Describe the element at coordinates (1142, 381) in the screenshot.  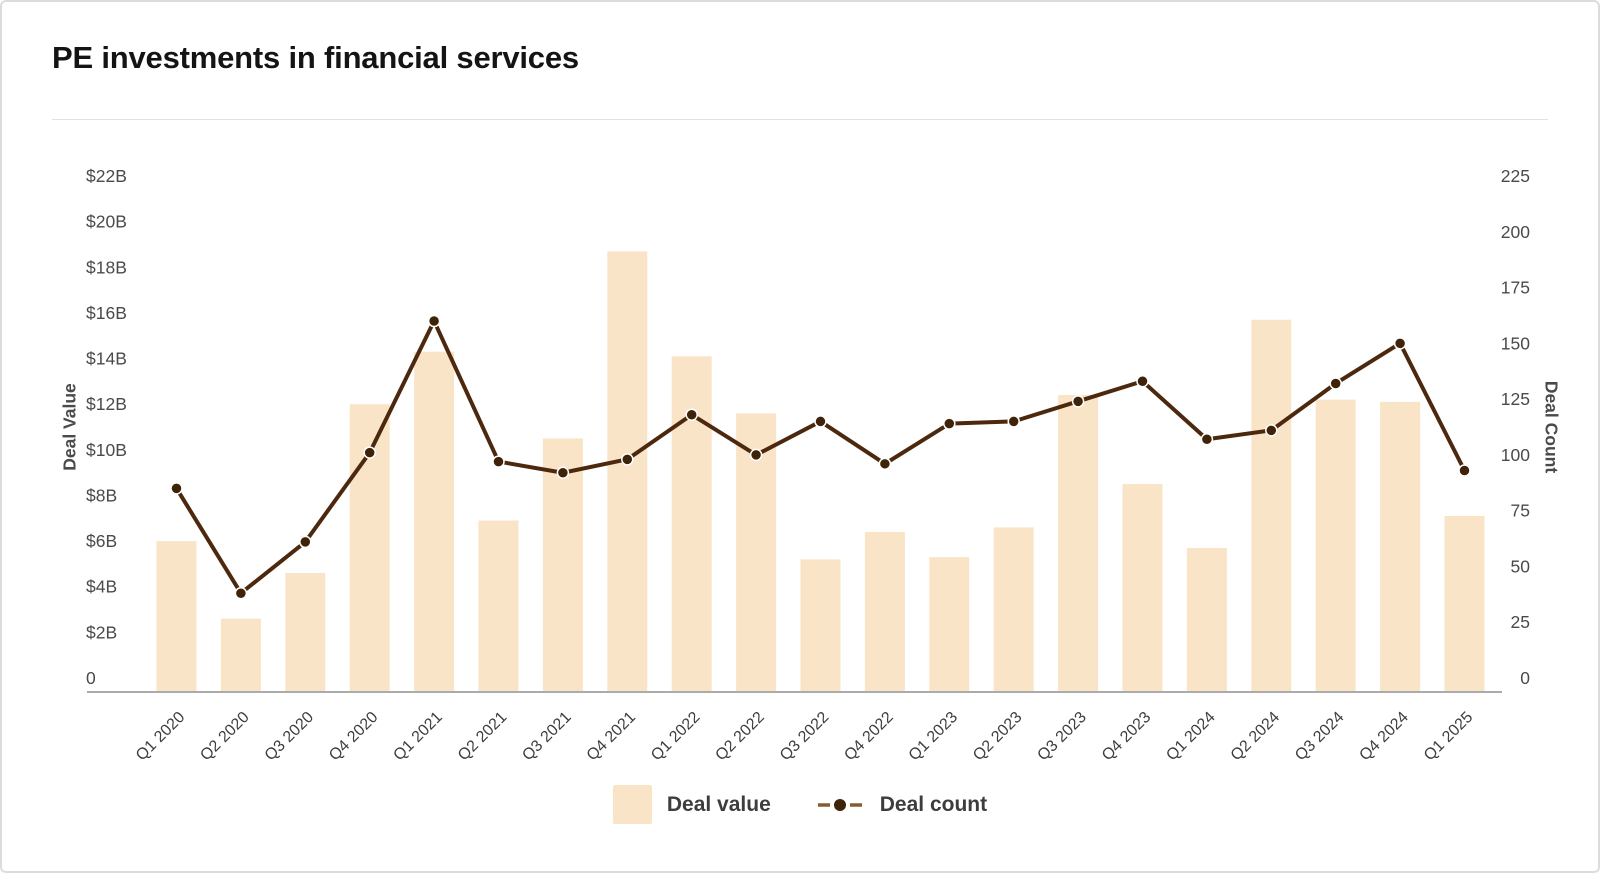
I see `deal-count-point-q4-2023` at that location.